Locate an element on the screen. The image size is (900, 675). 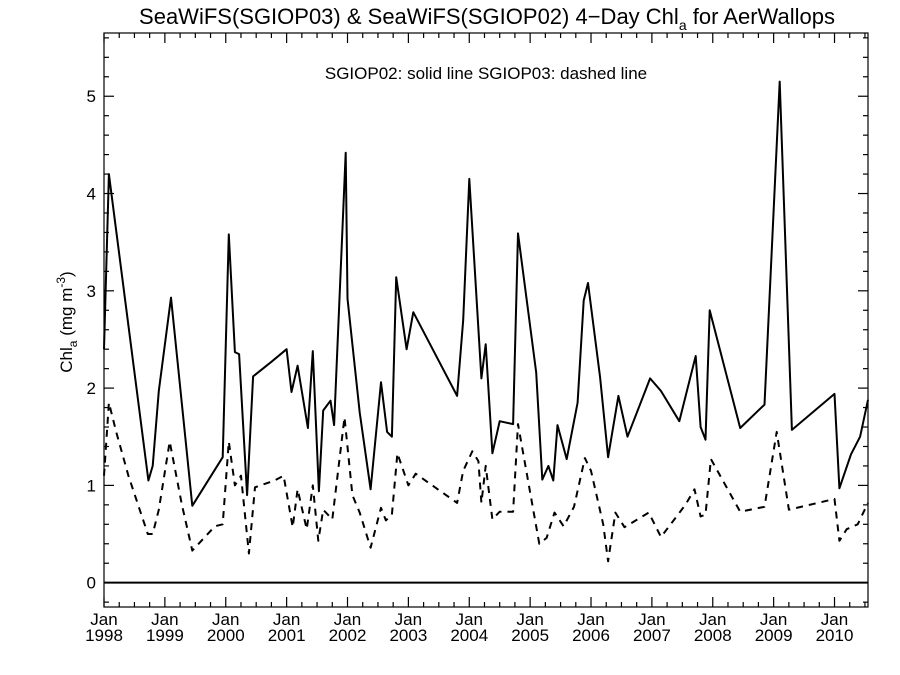
x-tick-label-year: 2005 is located at coordinates (530, 635).